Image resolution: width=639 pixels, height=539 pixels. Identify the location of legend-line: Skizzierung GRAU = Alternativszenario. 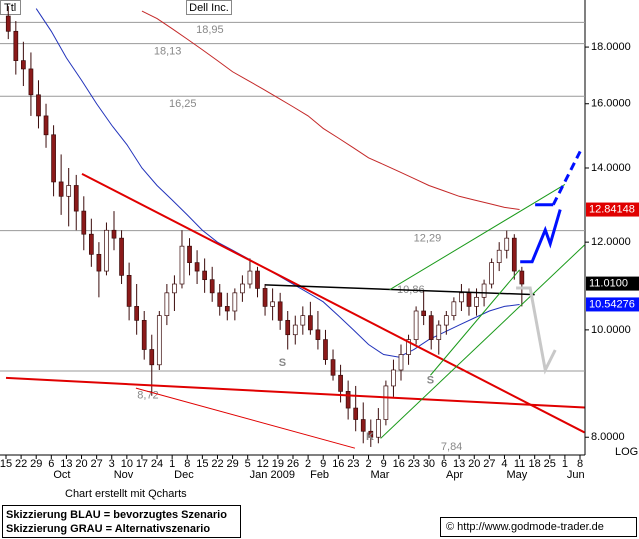
(108, 529).